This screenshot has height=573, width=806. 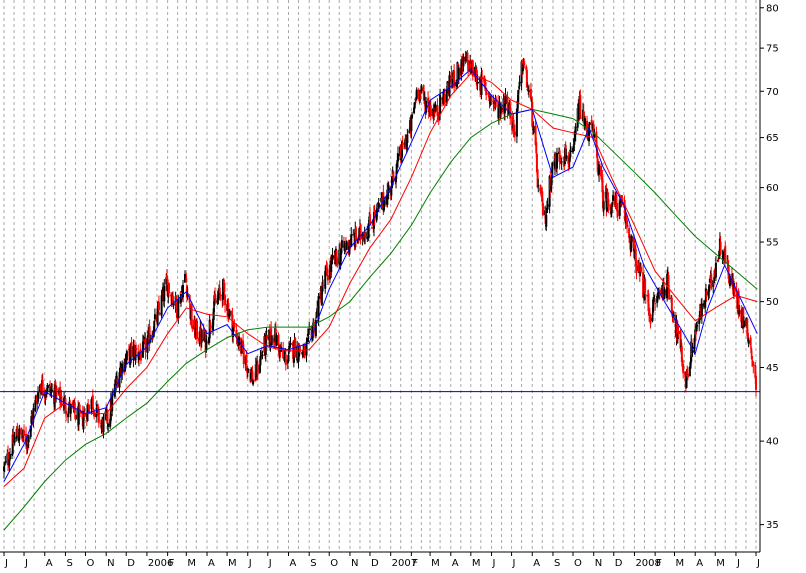 I want to click on y-tick-label: 35, so click(x=772, y=525).